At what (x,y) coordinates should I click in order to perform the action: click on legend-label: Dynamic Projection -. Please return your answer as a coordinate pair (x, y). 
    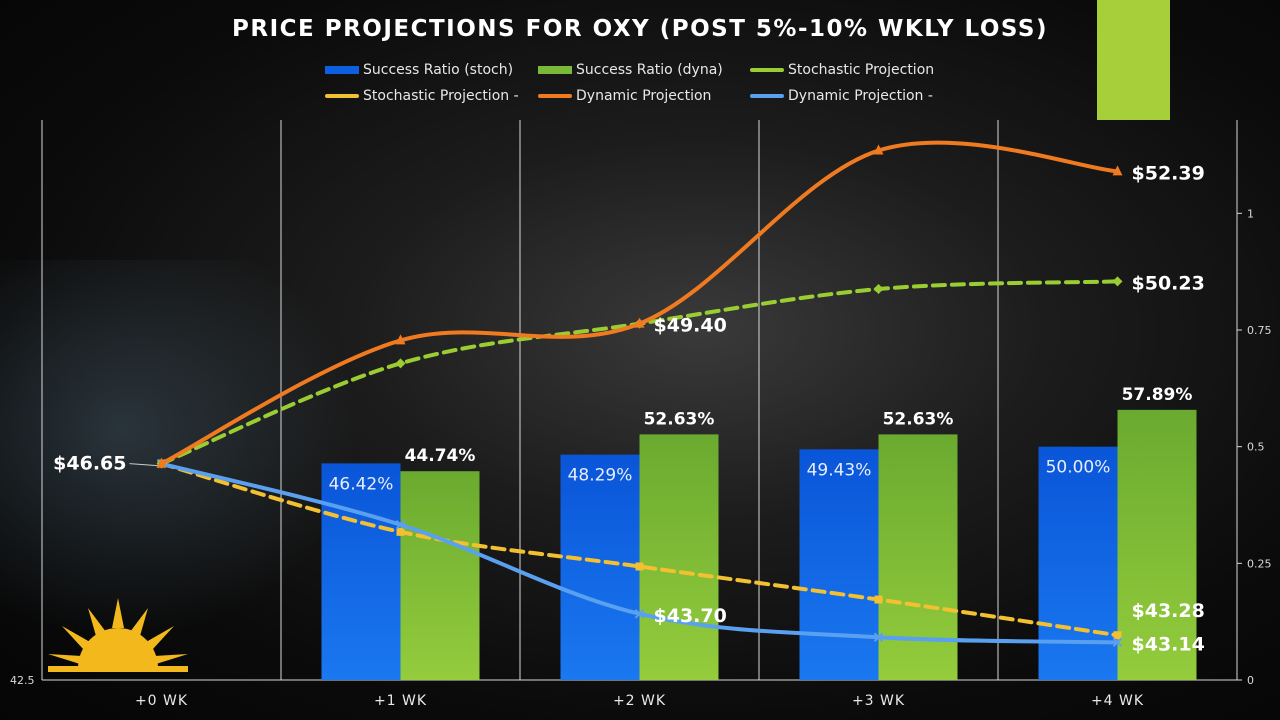
    Looking at the image, I should click on (860, 96).